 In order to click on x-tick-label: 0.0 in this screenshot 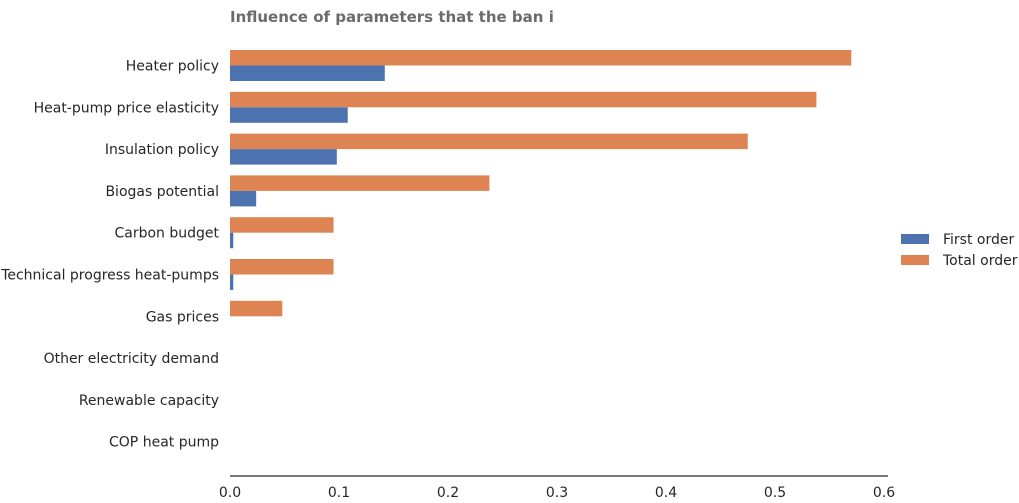, I will do `click(230, 493)`.